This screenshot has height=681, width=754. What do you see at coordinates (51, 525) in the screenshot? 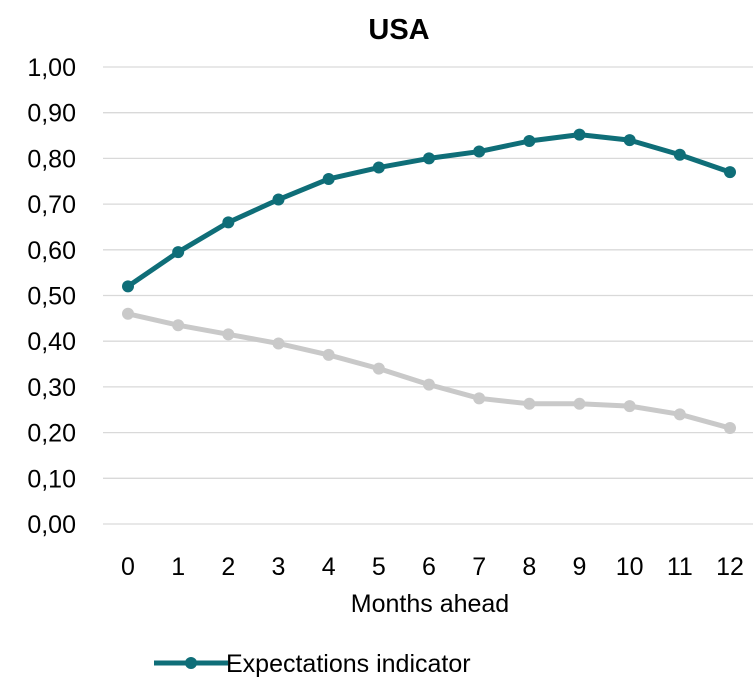
I see `y-tick-label: 0,00` at bounding box center [51, 525].